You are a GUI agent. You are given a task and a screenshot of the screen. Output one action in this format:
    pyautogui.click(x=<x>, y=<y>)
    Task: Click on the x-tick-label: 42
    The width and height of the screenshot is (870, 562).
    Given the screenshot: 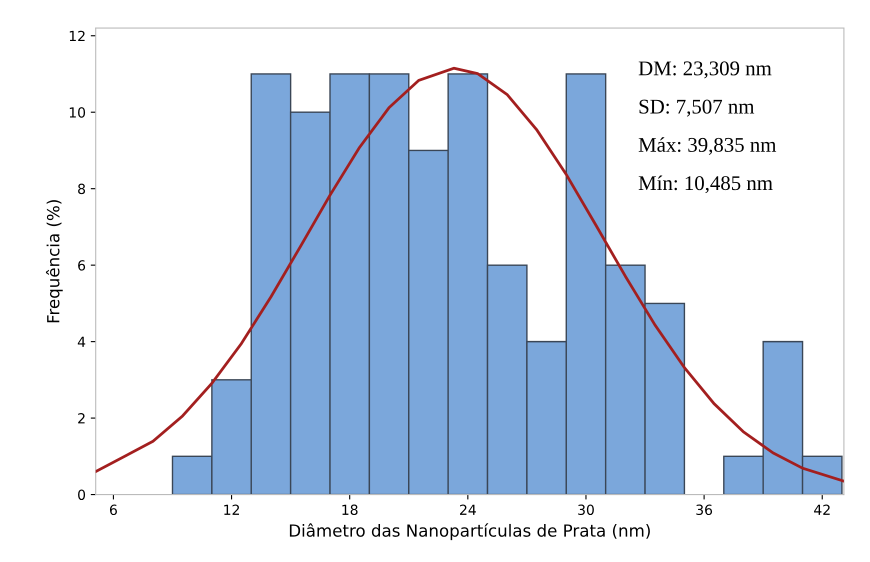 What is the action you would take?
    pyautogui.click(x=822, y=509)
    